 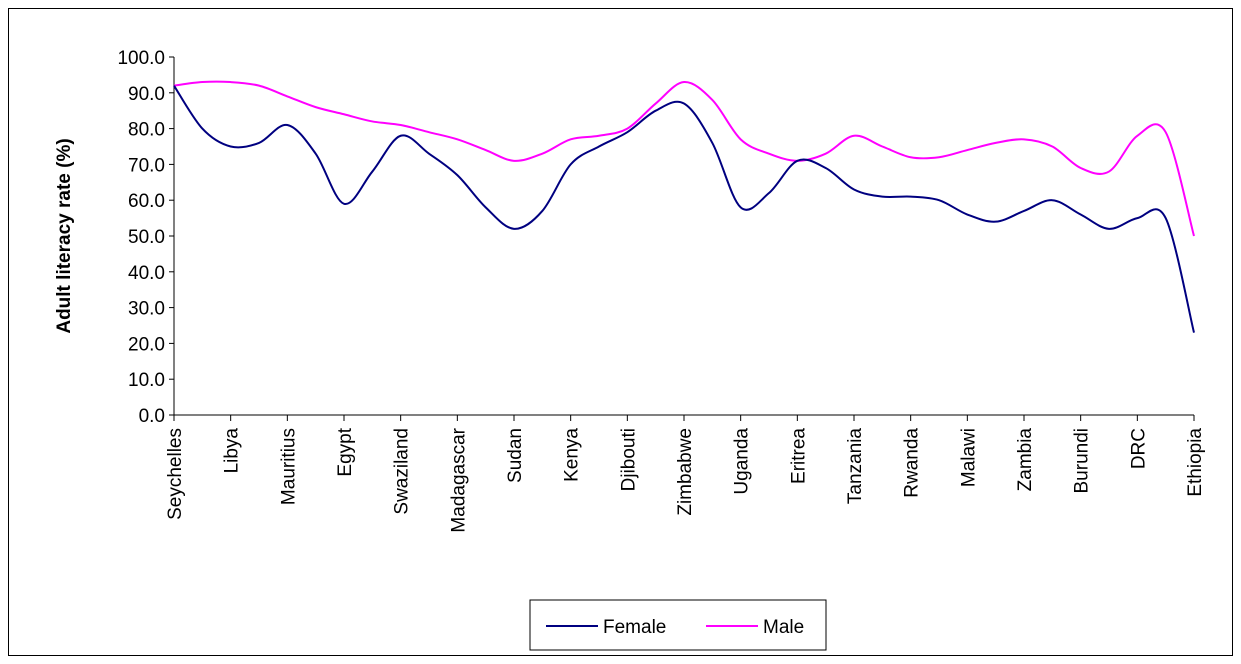 I want to click on x-tick-label: Ethiopia, so click(x=1195, y=462).